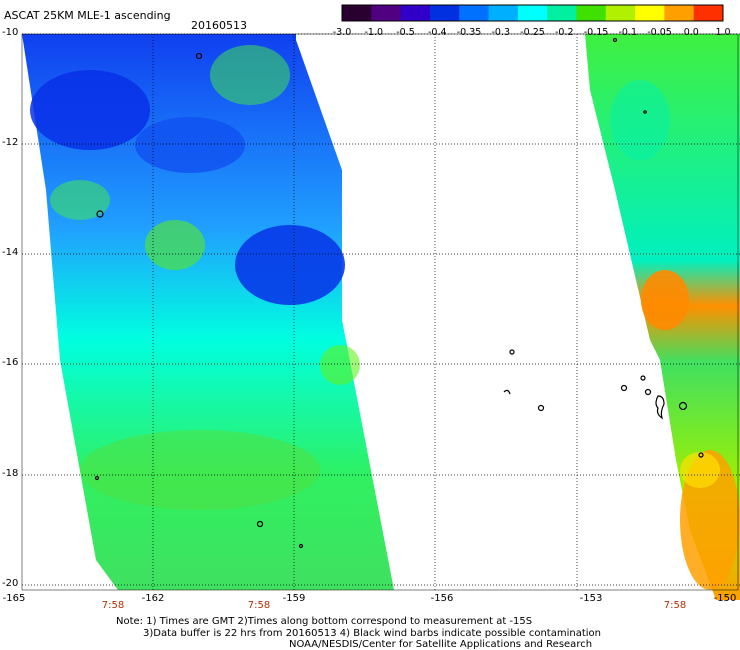  Describe the element at coordinates (10, 473) in the screenshot. I see `lat-label: -18` at that location.